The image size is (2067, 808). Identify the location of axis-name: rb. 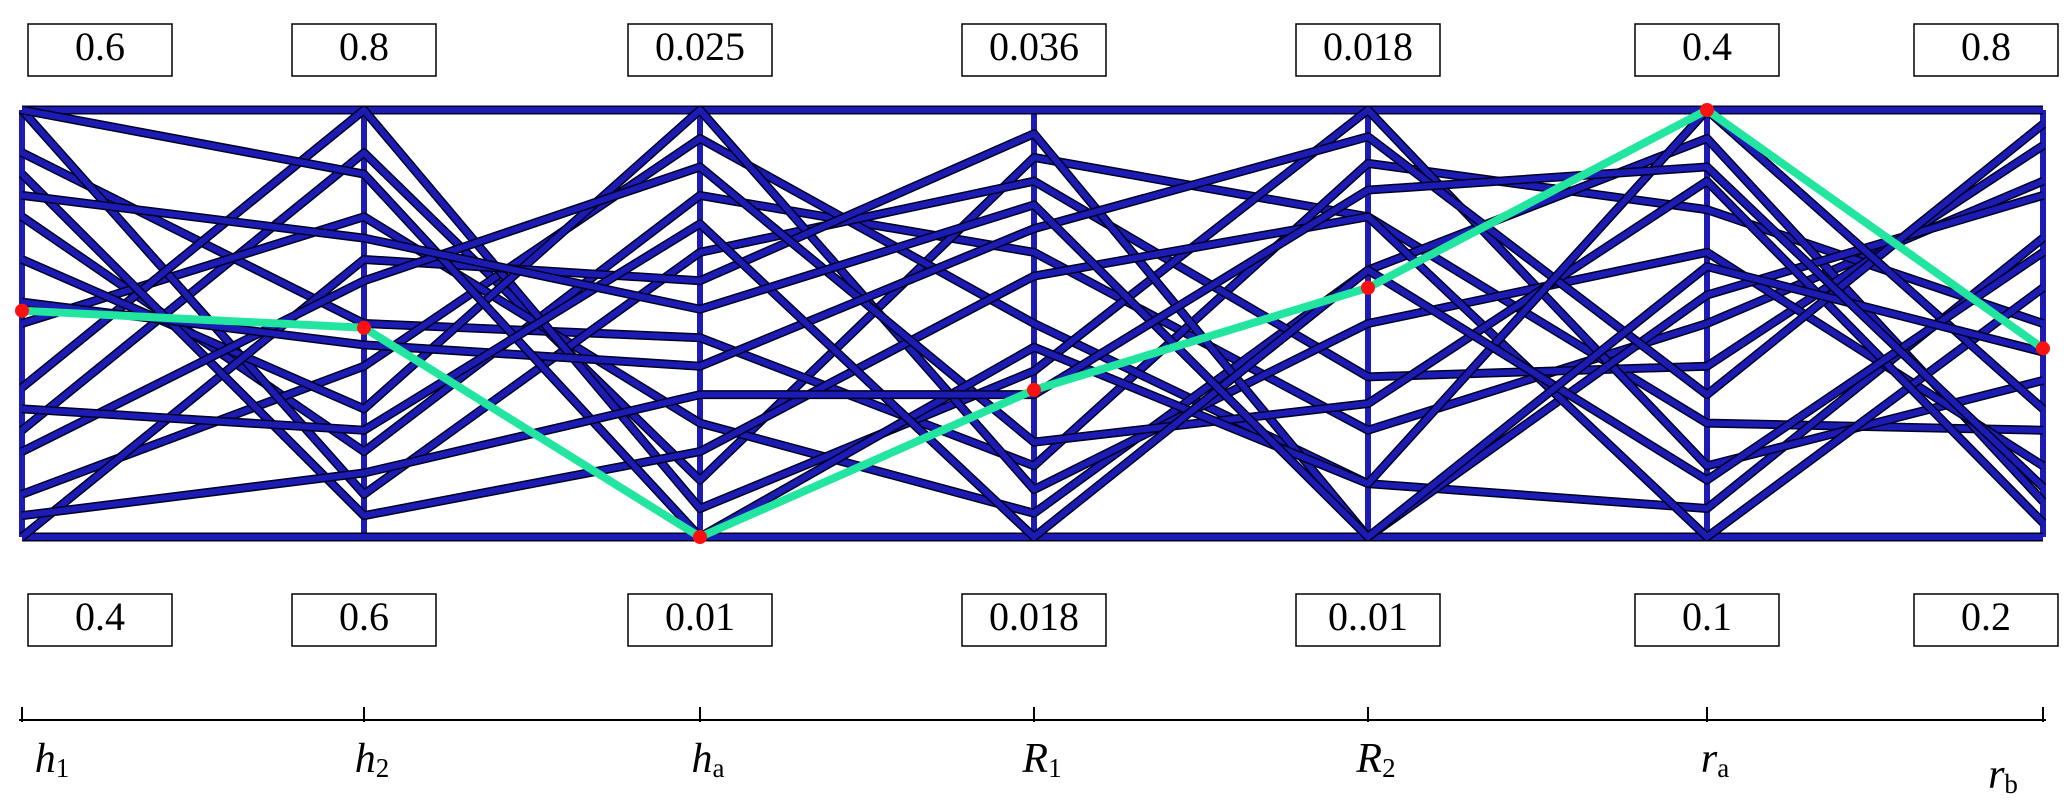
(2003, 776).